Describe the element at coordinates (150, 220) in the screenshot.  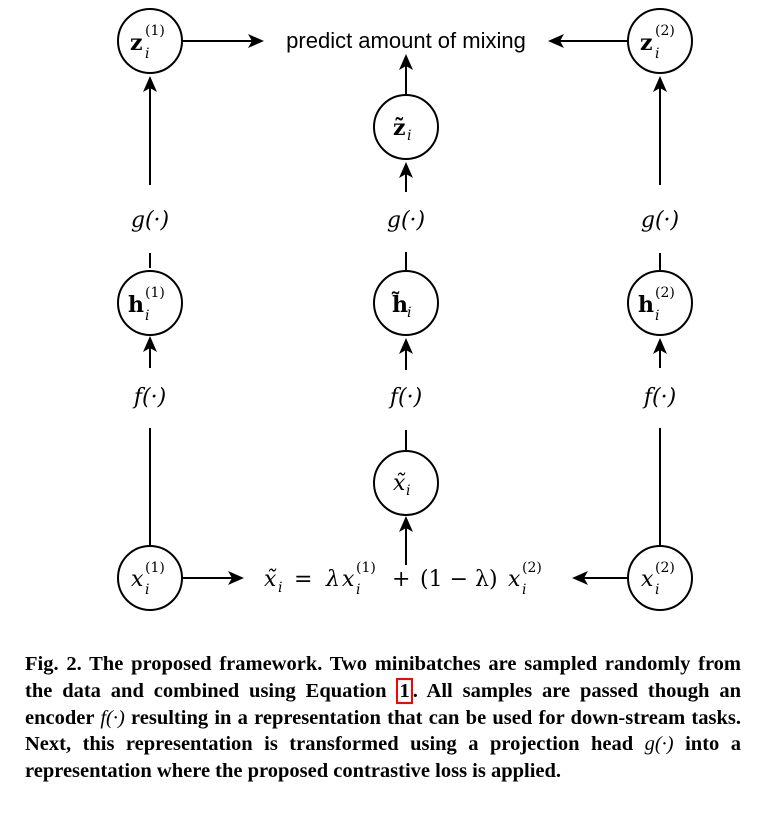
I see `g-label-left: g(·)` at that location.